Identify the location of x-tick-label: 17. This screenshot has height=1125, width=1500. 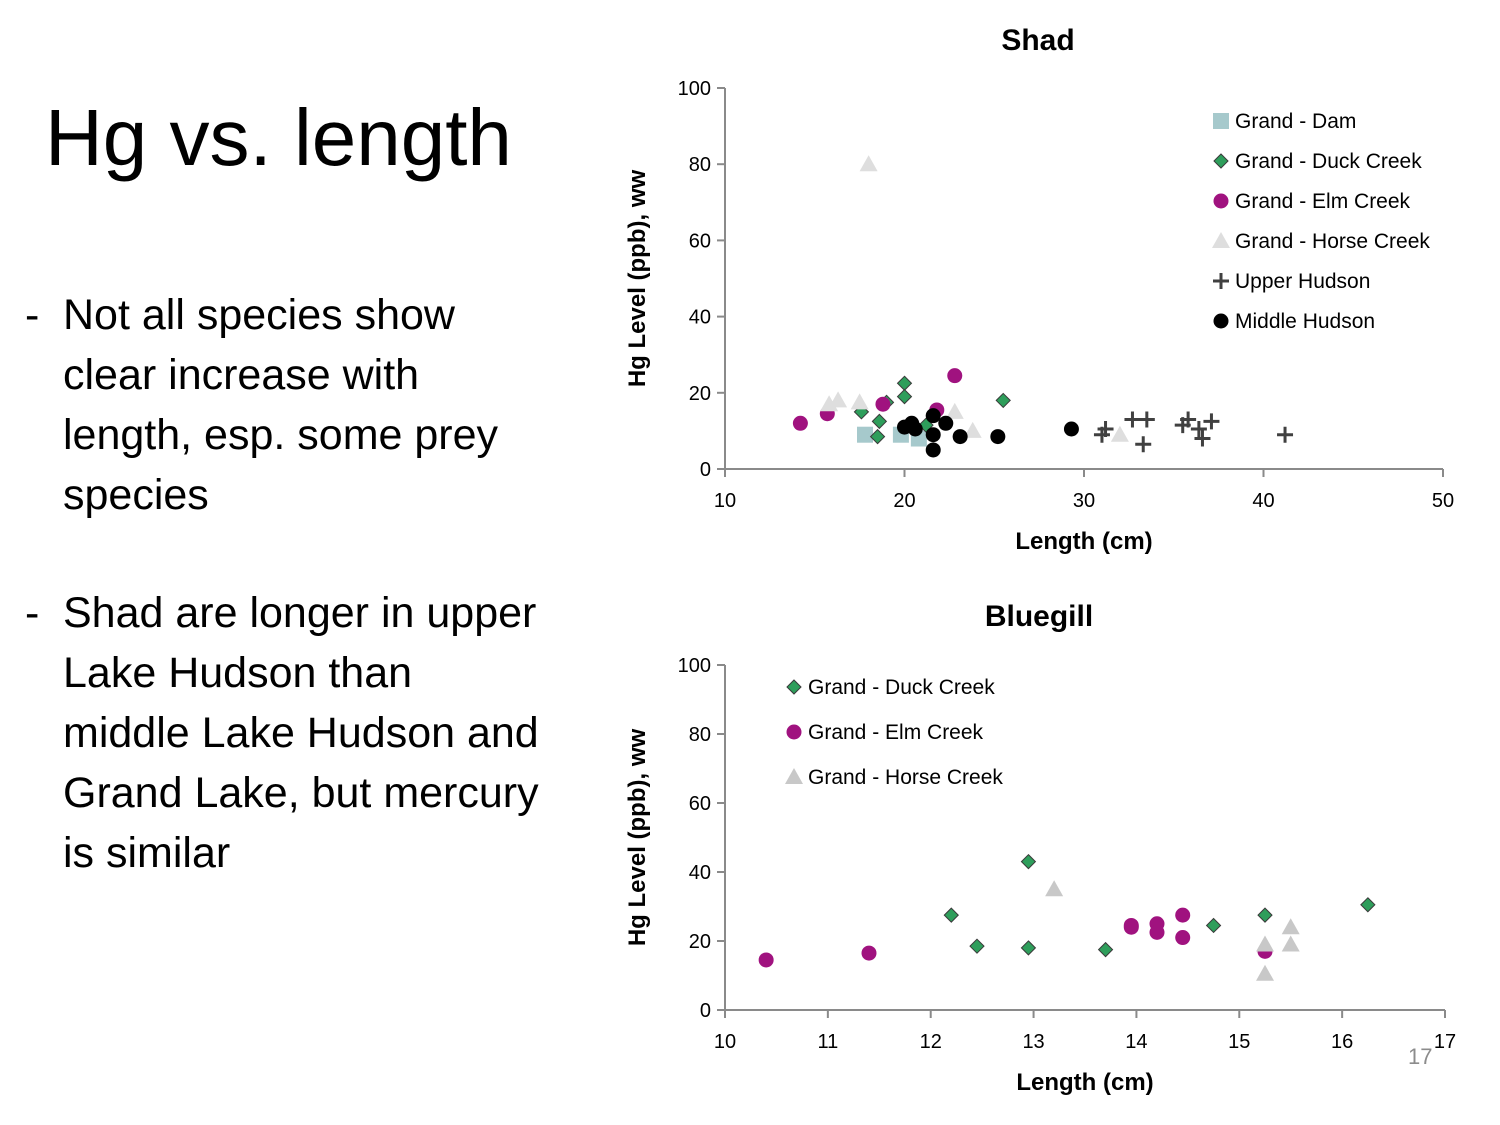
(1445, 1042).